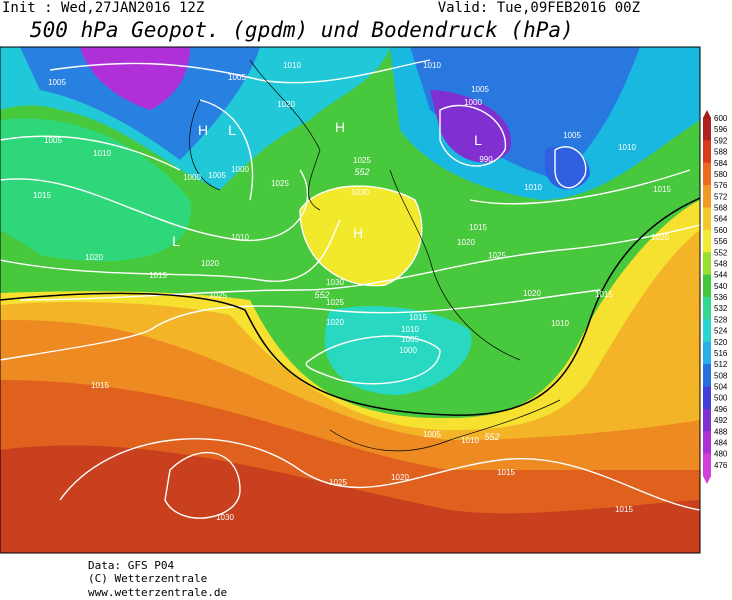 This screenshot has height=600, width=732. What do you see at coordinates (131, 565) in the screenshot?
I see `footer-data: Data: GFS P04` at bounding box center [131, 565].